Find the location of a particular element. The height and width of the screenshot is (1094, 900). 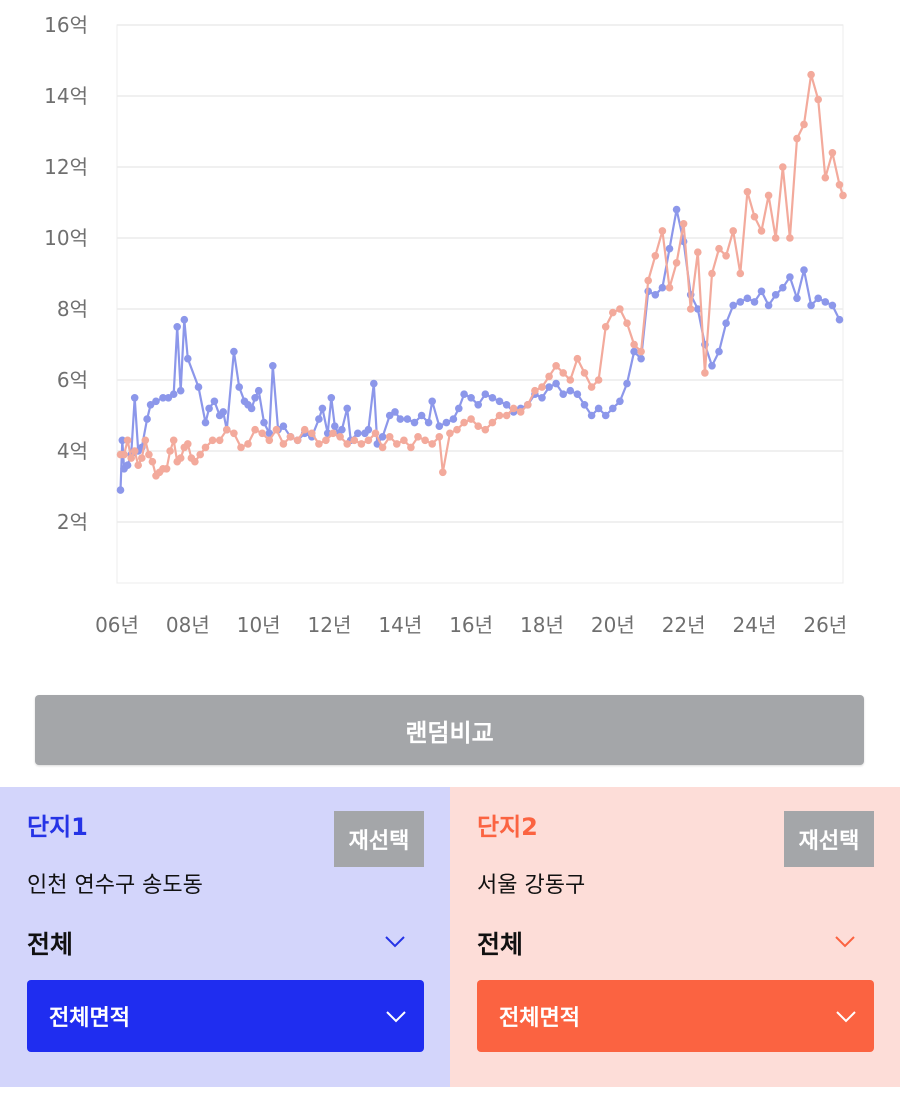

complex2-panel: 단지2 재선택 서울 강동구 전체 전체면적 is located at coordinates (675, 937).